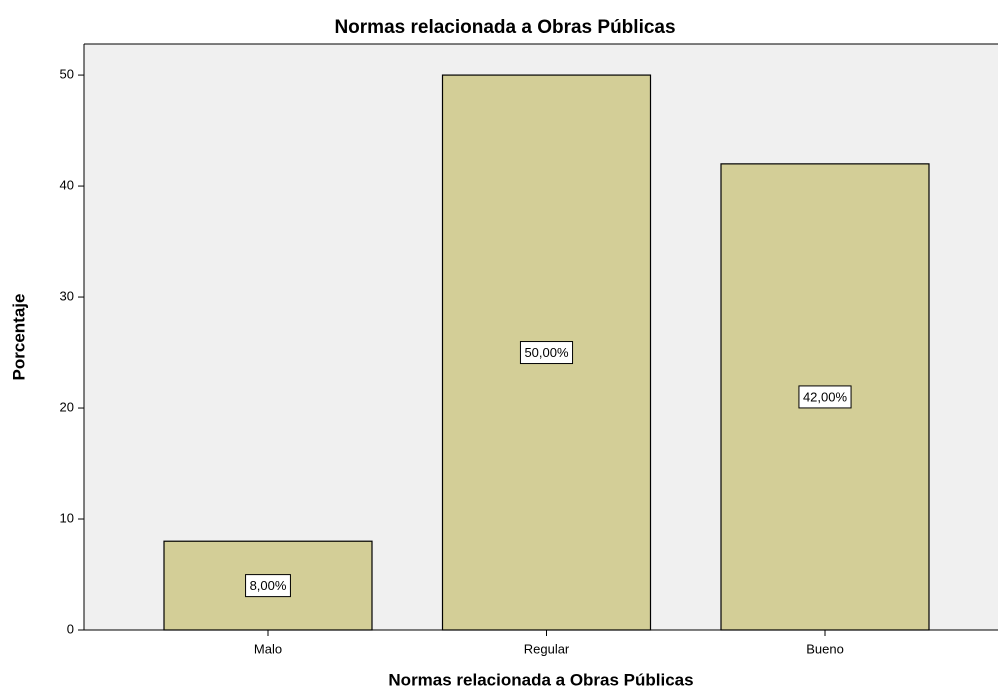 Image resolution: width=998 pixels, height=693 pixels. Describe the element at coordinates (825, 648) in the screenshot. I see `x-tick-label: Bueno` at that location.